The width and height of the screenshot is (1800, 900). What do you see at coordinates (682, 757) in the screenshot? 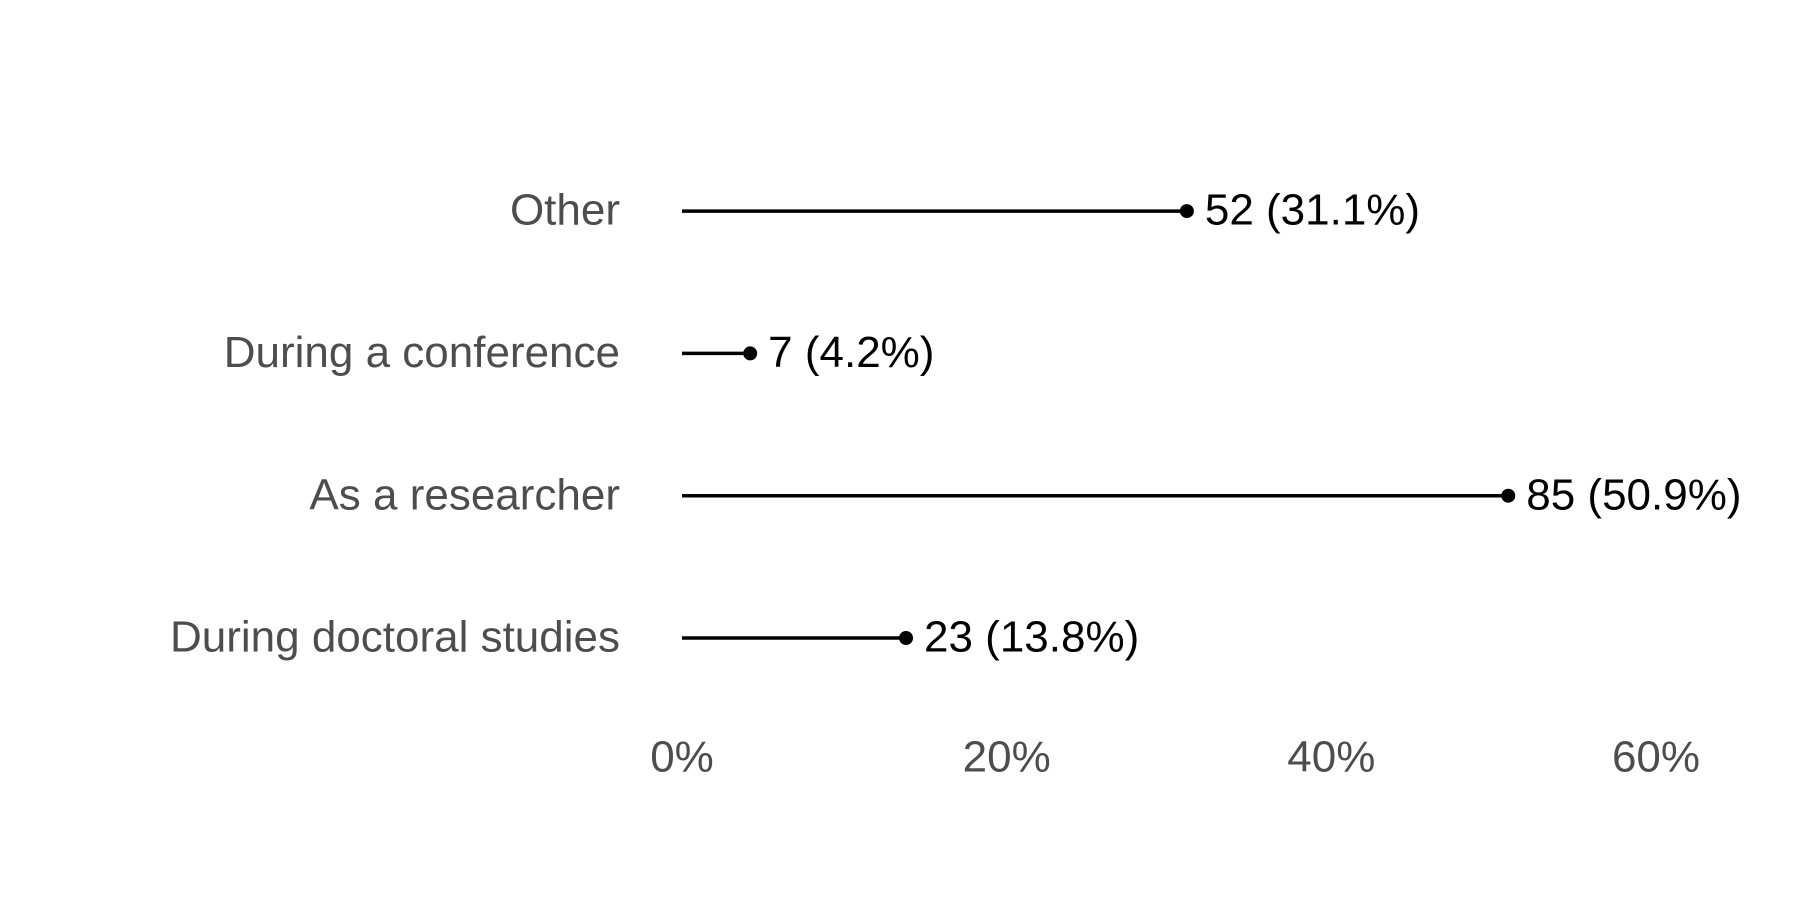
I see `x-tick-label: 0%` at bounding box center [682, 757].